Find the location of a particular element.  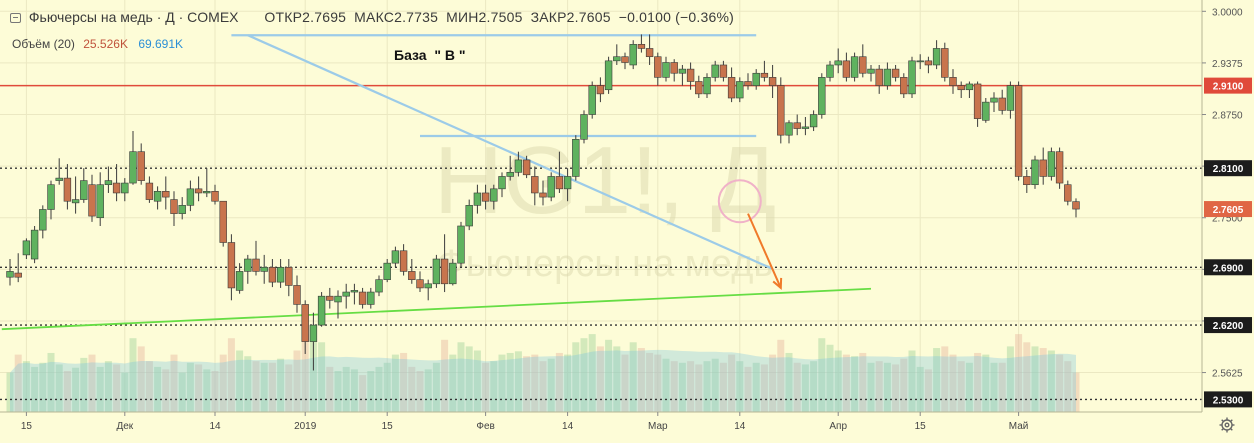

volume-value-2: 69.691K is located at coordinates (161, 44).